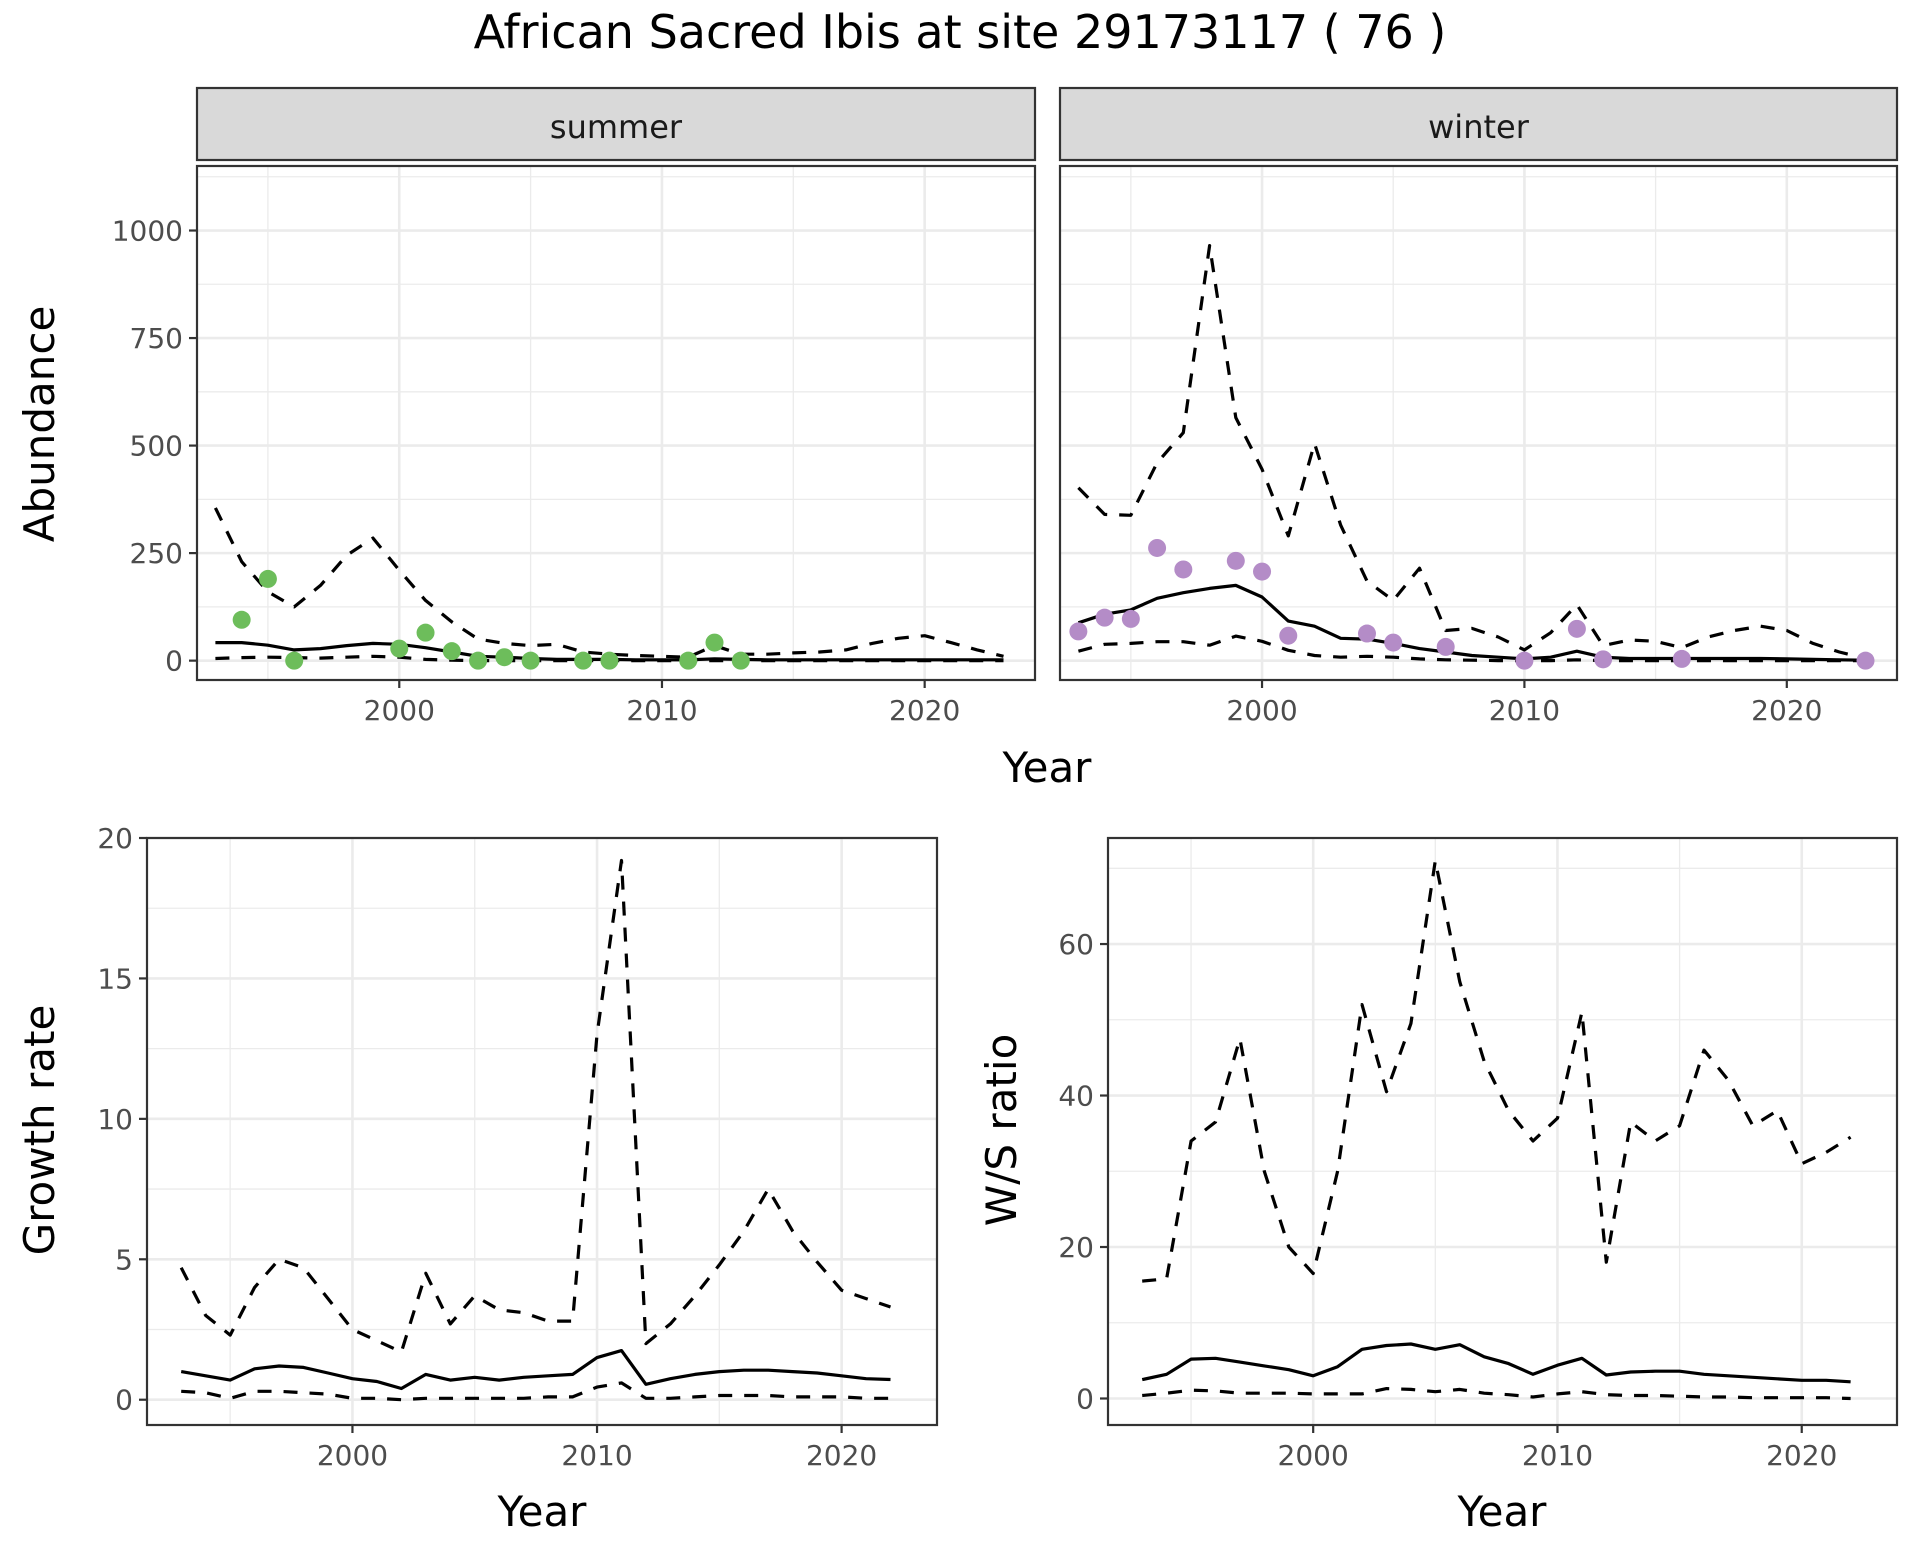 This screenshot has height=1560, width=1920. I want to click on top-x-axis-label: Year, so click(1047, 767).